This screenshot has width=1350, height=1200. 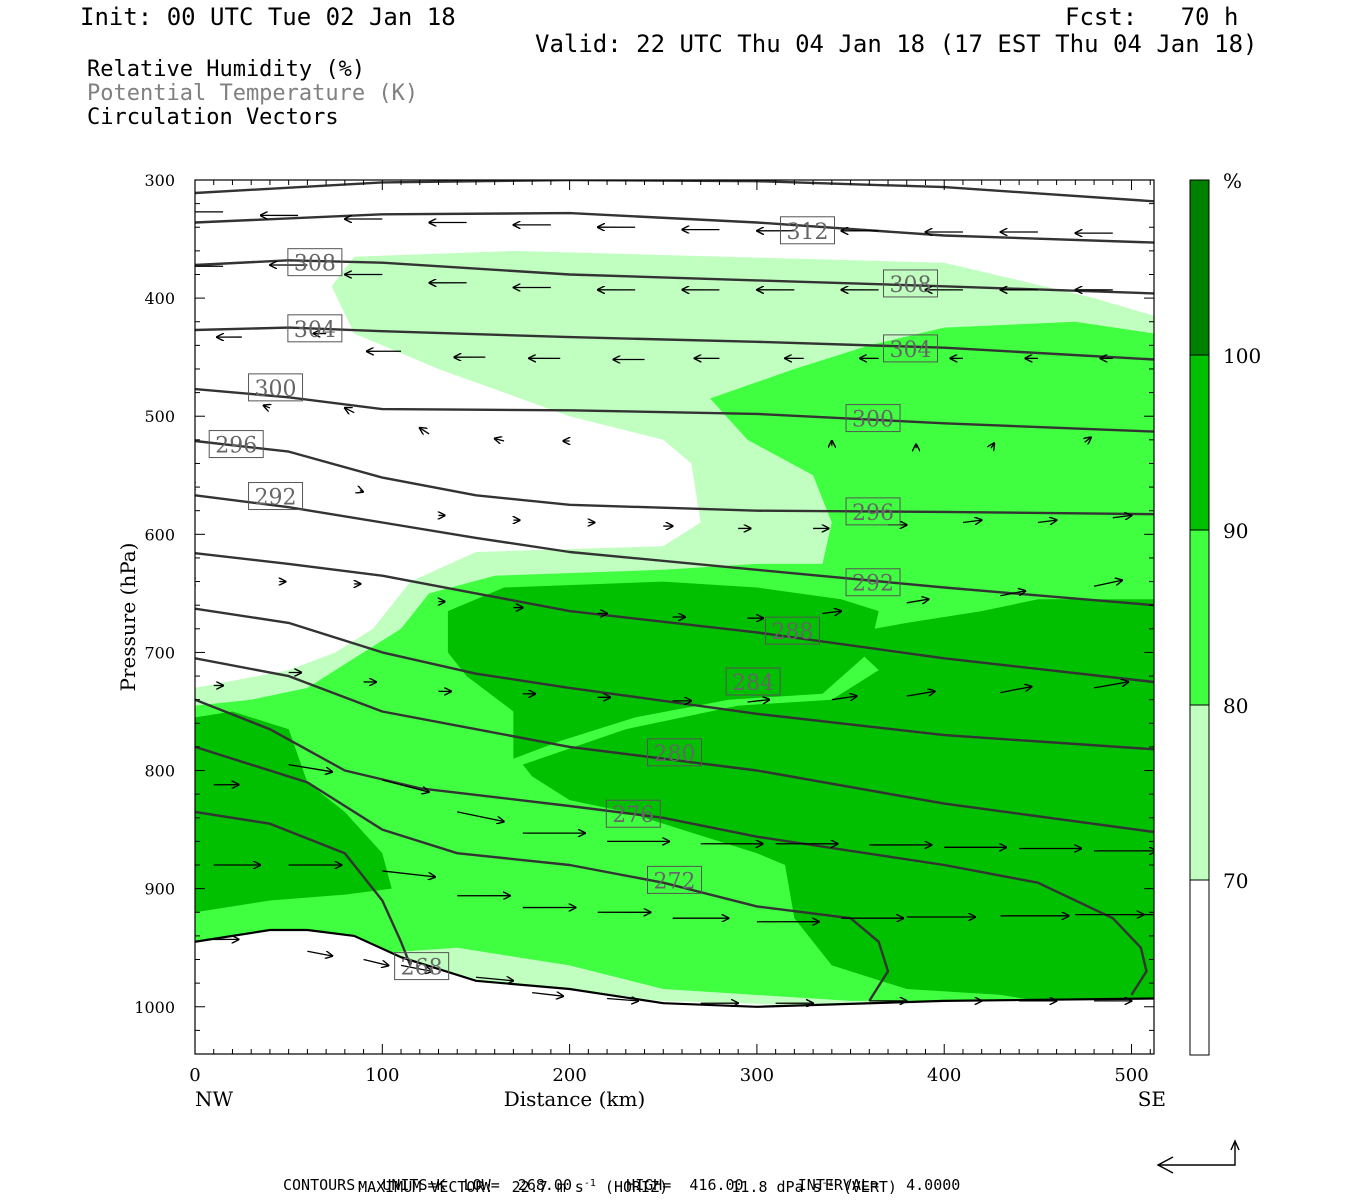 I want to click on x-tick-label: 400, so click(x=944, y=1075).